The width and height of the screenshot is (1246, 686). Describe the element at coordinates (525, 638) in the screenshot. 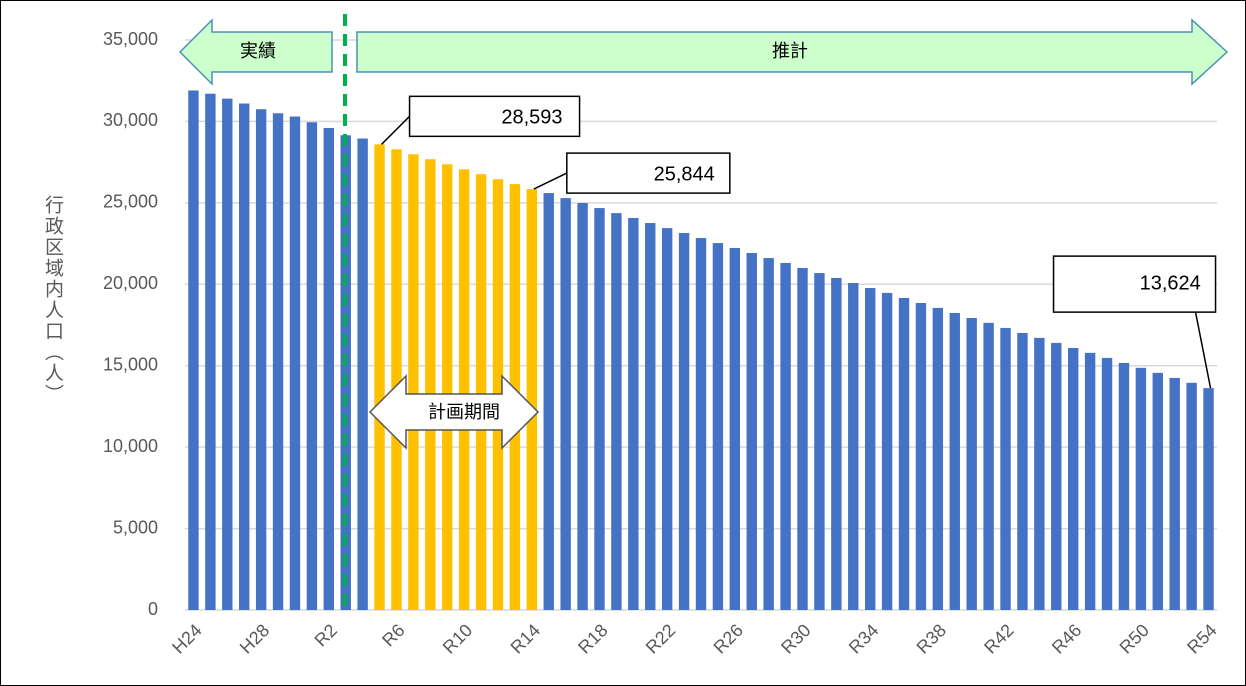

I see `x-tick-label: R14` at that location.